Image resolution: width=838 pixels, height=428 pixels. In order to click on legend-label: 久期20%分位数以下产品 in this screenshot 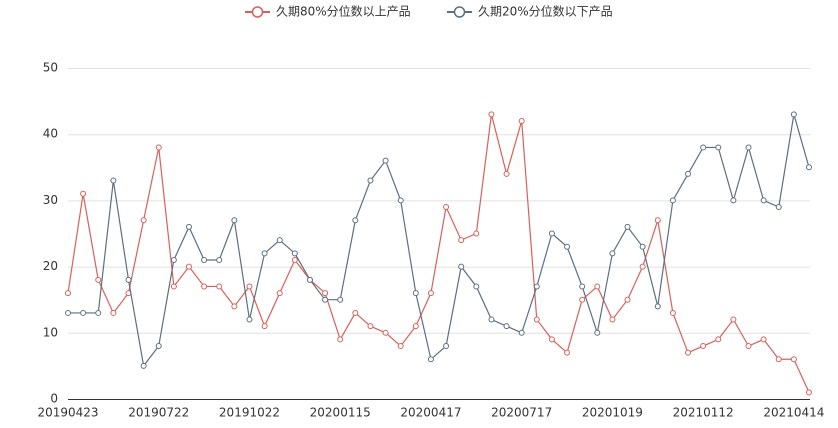, I will do `click(545, 11)`.